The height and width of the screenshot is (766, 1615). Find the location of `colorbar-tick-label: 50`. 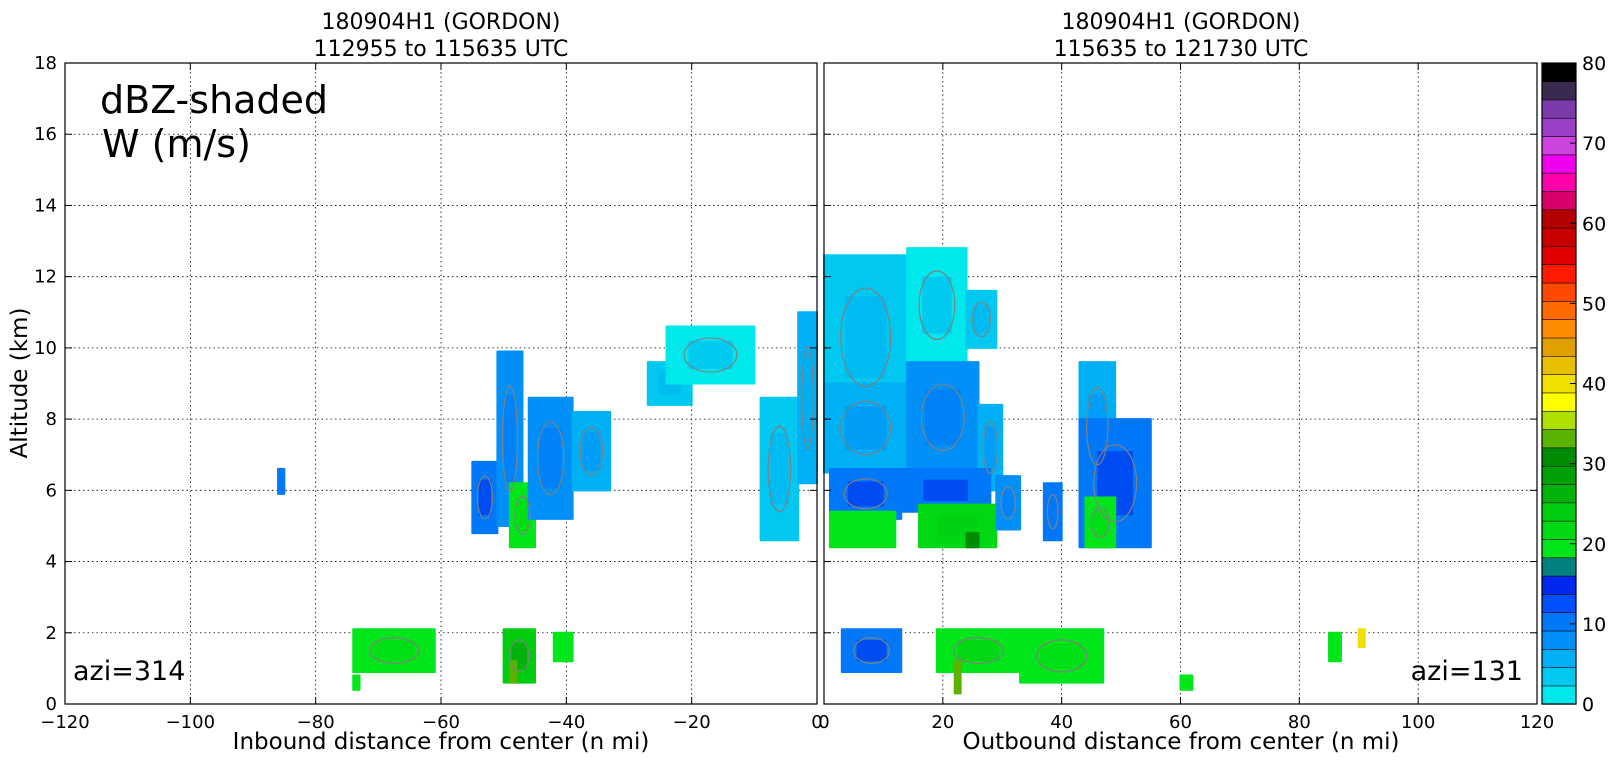

colorbar-tick-label: 50 is located at coordinates (1594, 304).